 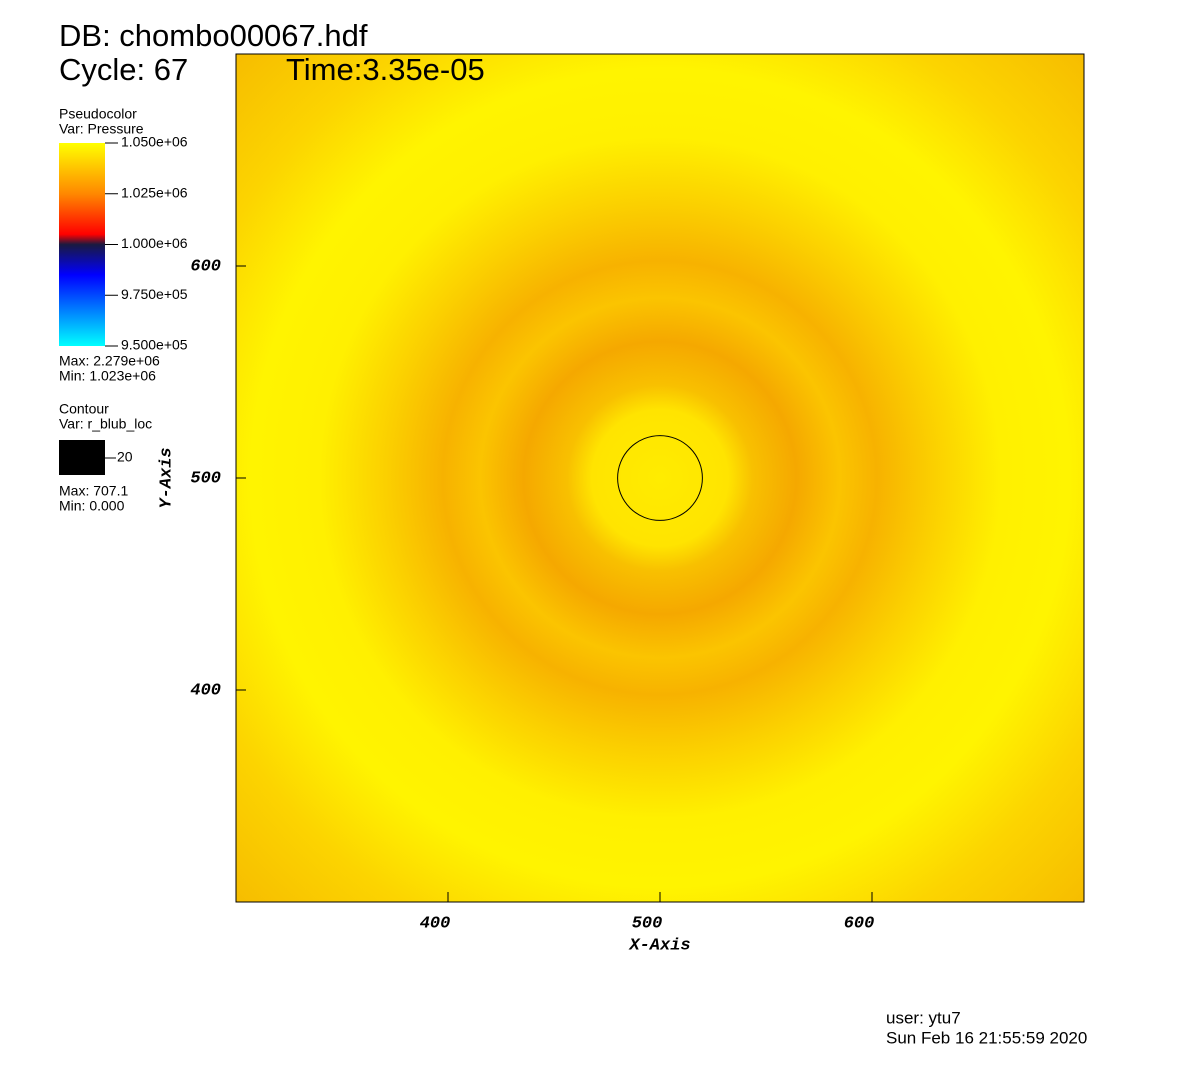 I want to click on colorbar-tick-label: 1.050e+06, so click(x=154, y=142).